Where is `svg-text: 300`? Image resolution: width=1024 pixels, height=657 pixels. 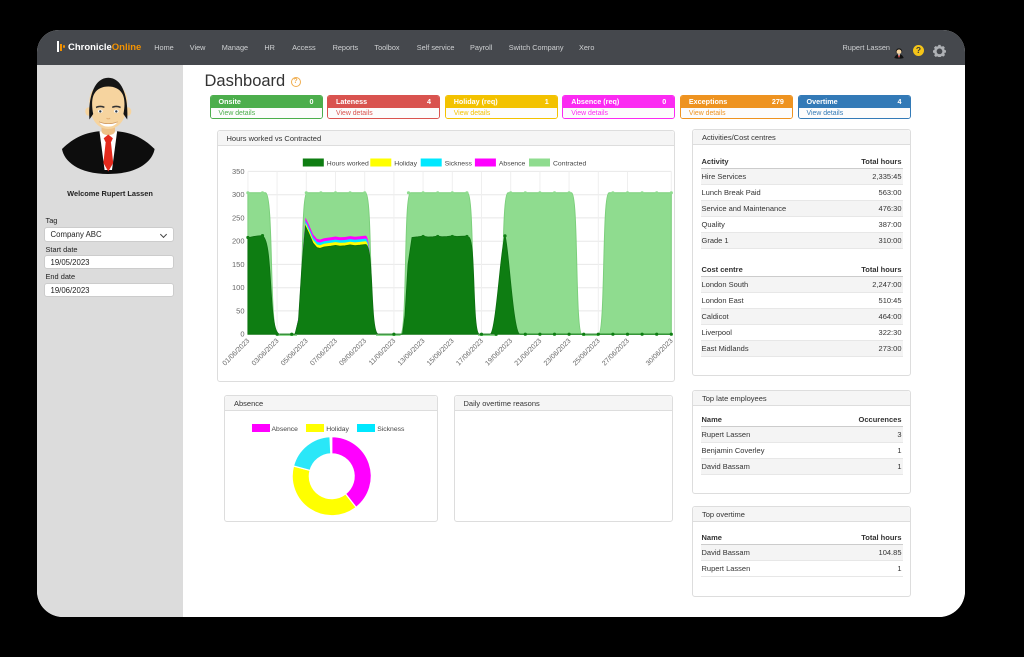 svg-text: 300 is located at coordinates (237, 194).